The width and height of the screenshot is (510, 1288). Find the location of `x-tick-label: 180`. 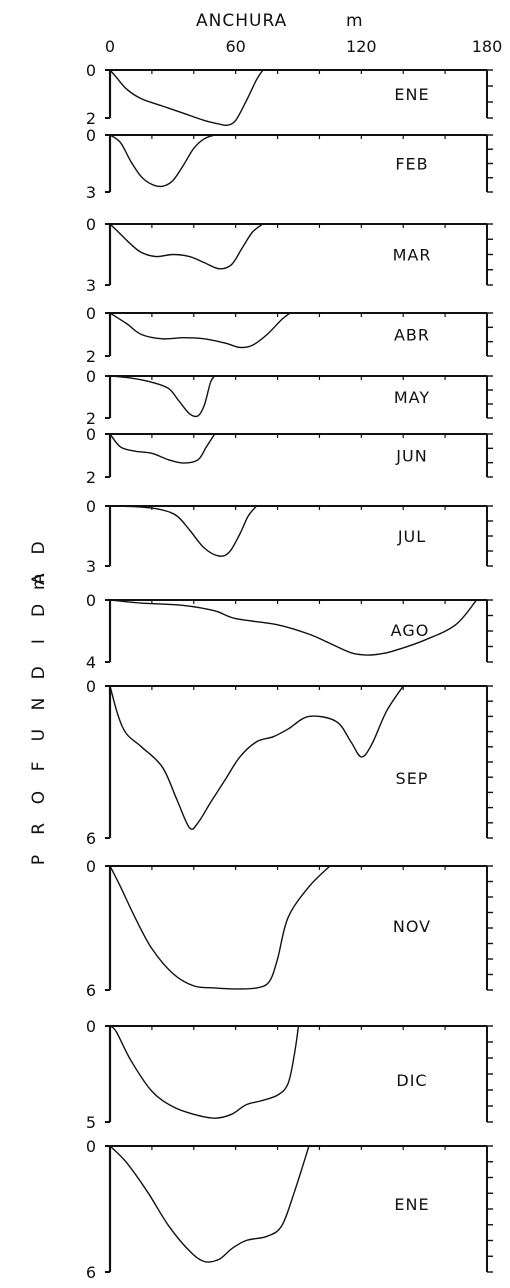

x-tick-label: 180 is located at coordinates (487, 46).